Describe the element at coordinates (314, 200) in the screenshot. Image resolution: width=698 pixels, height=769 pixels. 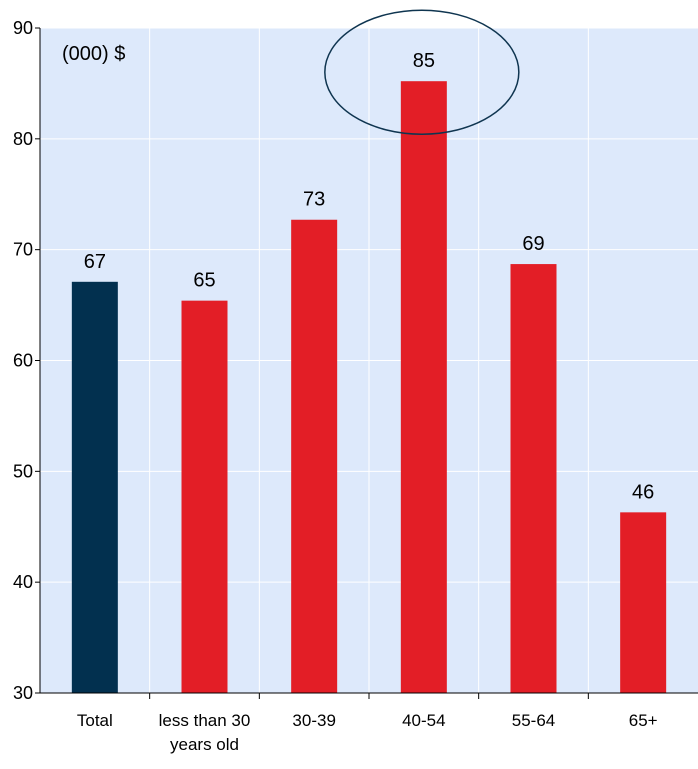
I see `data-label: 73` at that location.